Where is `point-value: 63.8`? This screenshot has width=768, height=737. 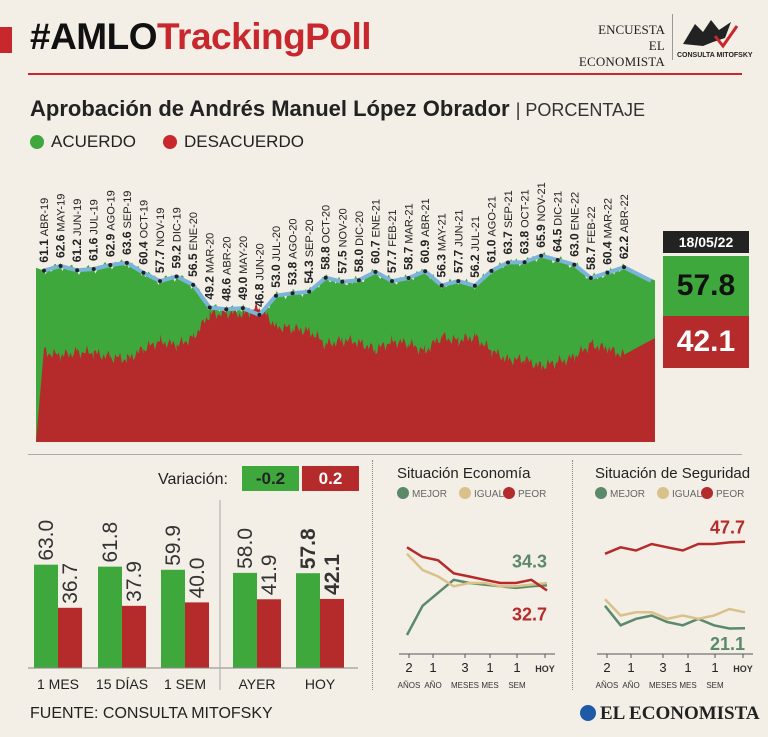
point-value: 63.8 is located at coordinates (525, 243).